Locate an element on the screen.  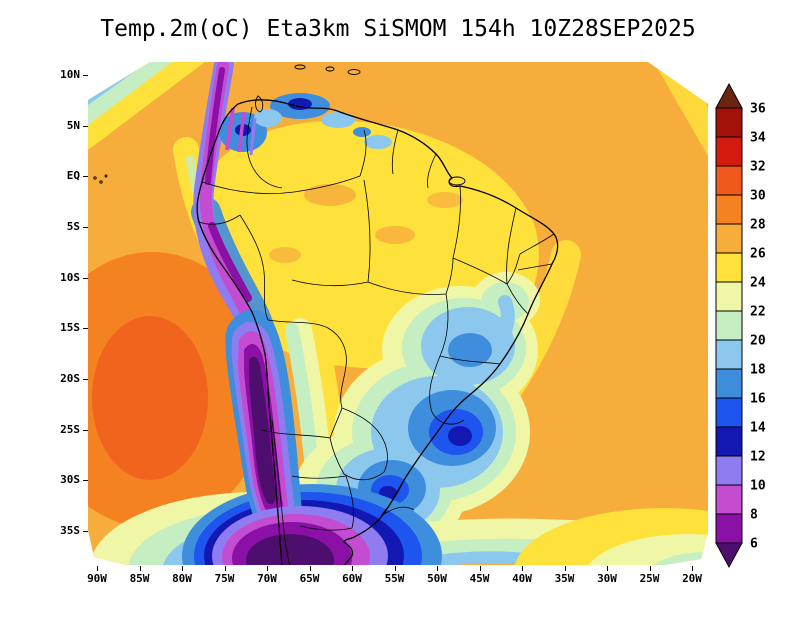
lat-tick-label: 20S is located at coordinates (70, 379).